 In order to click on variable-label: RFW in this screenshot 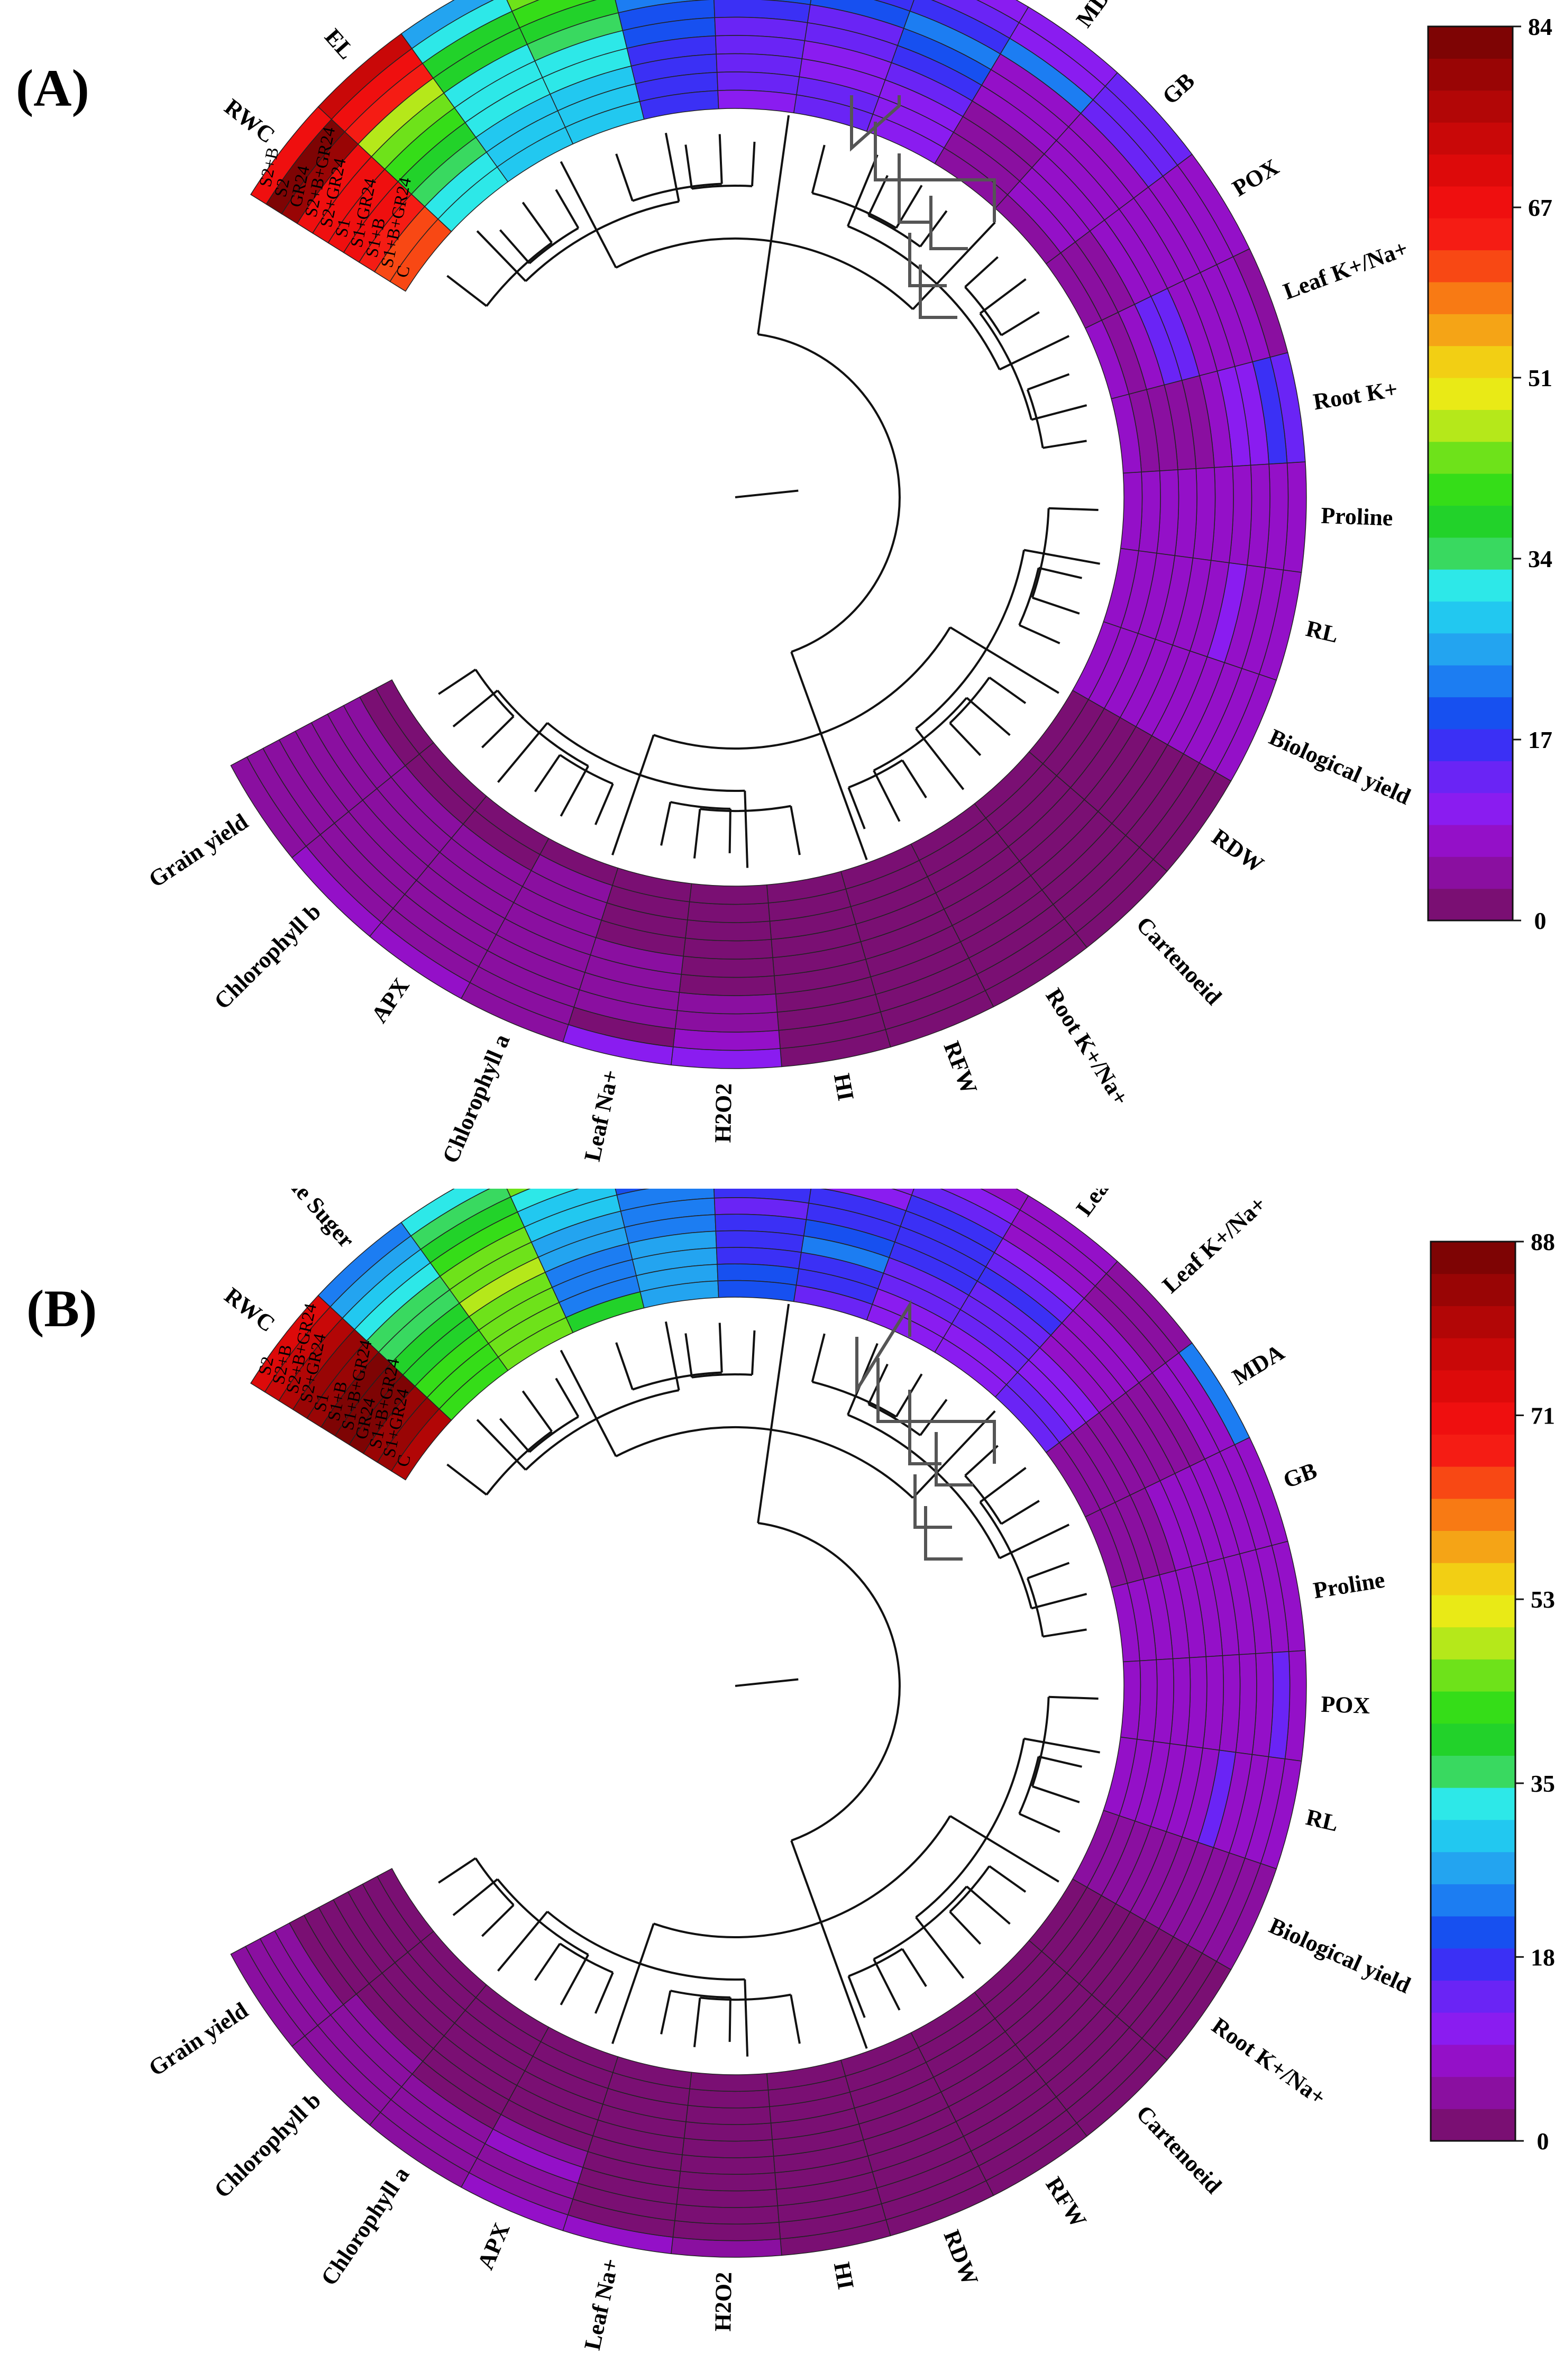, I will do `click(1065, 2202)`.